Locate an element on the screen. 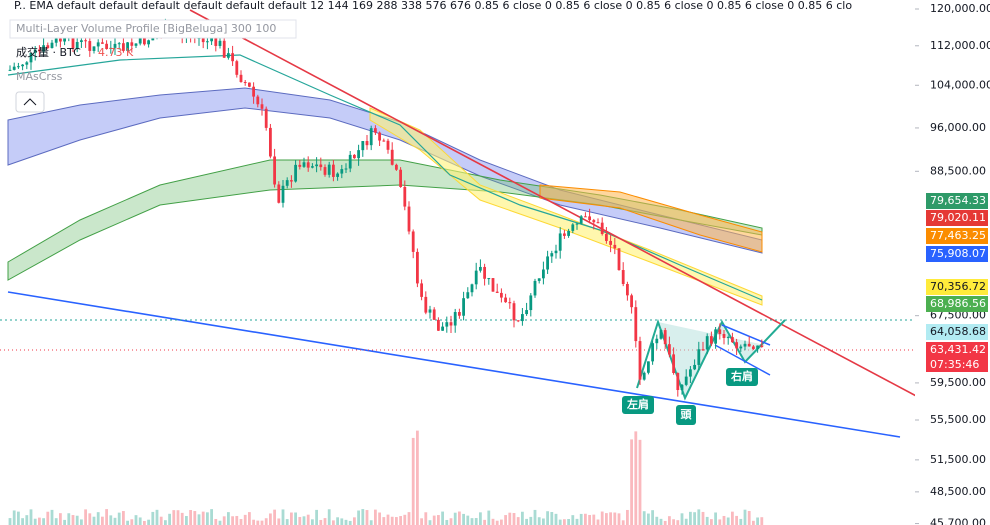  volume-legend: 成交量 · BTC is located at coordinates (48, 52).